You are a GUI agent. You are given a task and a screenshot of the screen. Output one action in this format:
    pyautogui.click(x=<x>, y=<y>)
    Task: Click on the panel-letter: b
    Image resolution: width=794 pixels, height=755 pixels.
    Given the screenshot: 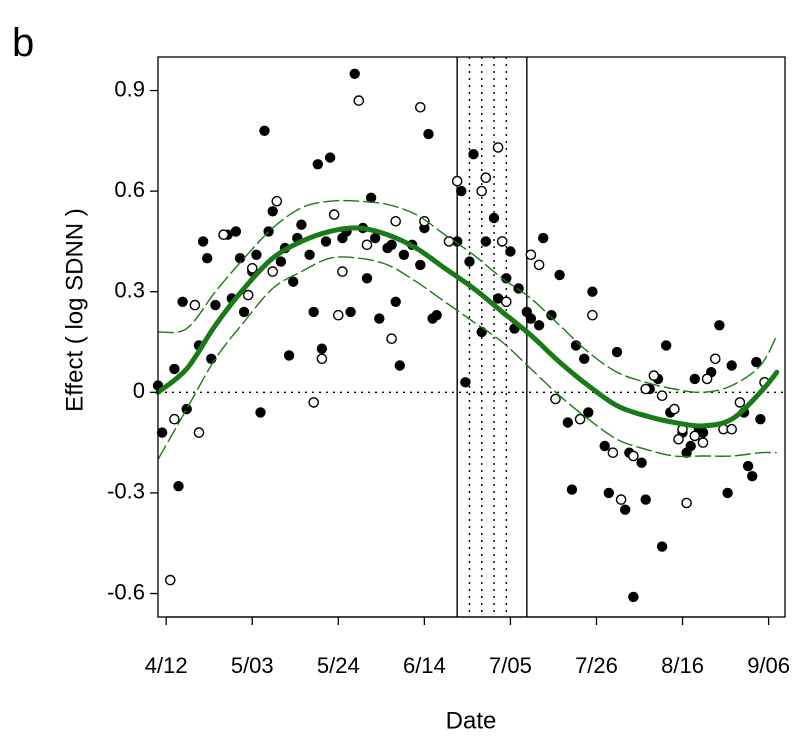 What is the action you would take?
    pyautogui.click(x=23, y=43)
    